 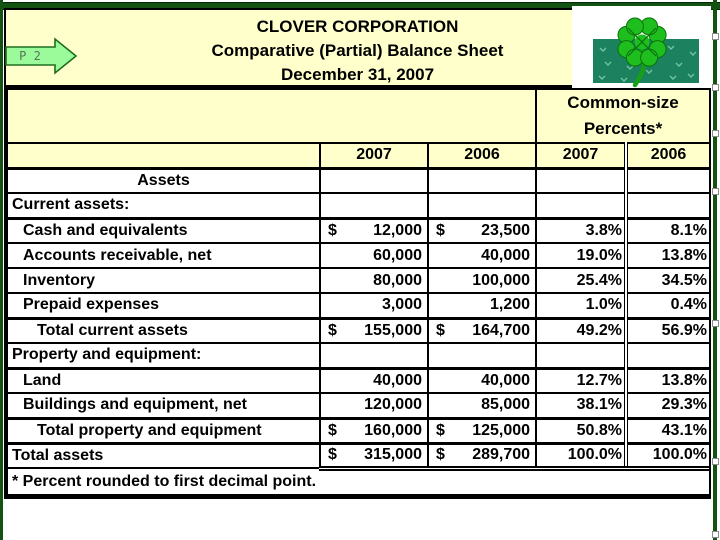 What do you see at coordinates (163, 356) in the screenshot?
I see `row-label-cell: Property and equipment:` at bounding box center [163, 356].